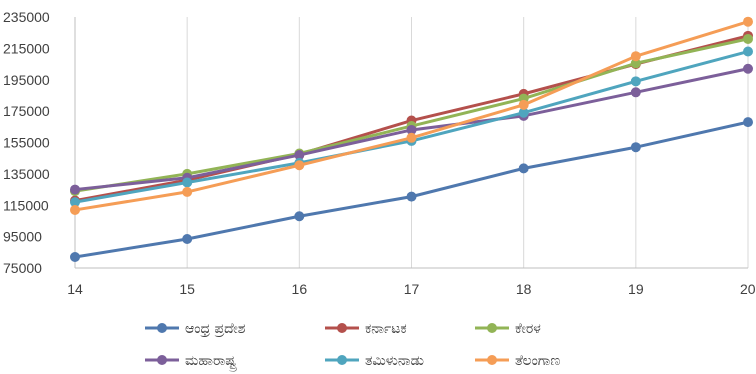  I want to click on y-tick-label: 75000, so click(22, 268).